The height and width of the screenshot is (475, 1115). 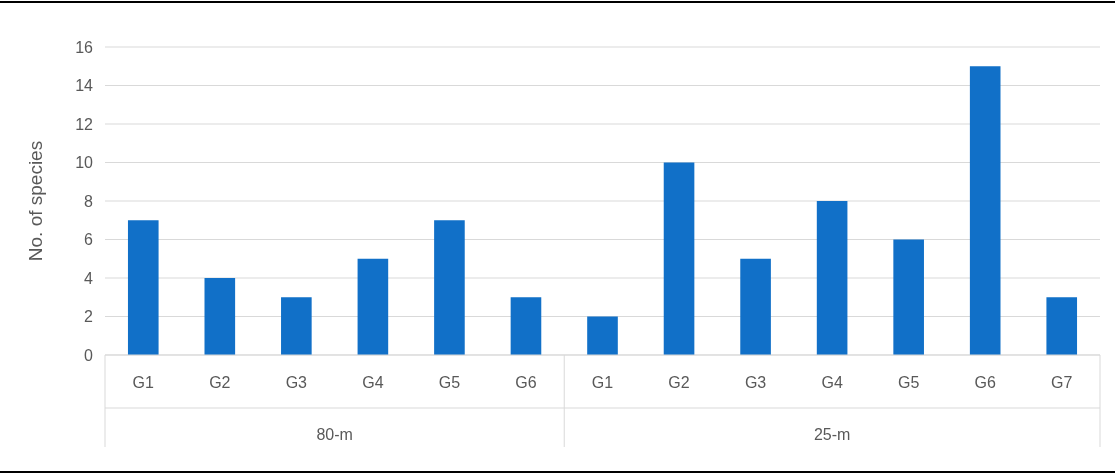 What do you see at coordinates (84, 163) in the screenshot?
I see `y-tick-label: 10` at bounding box center [84, 163].